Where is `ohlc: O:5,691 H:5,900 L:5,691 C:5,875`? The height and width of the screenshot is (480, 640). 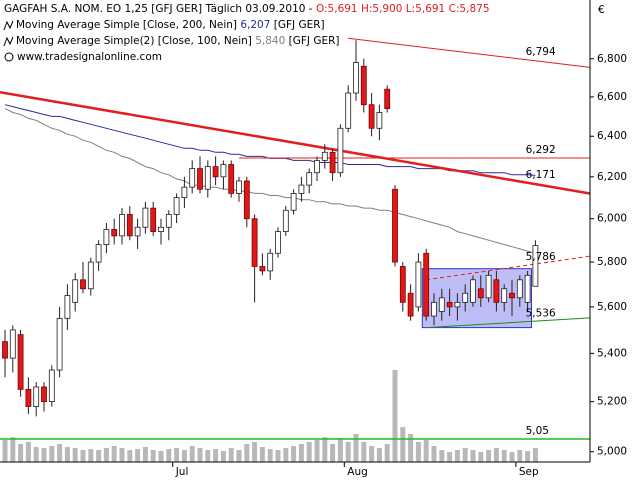 ohlc: O:5,691 H:5,900 L:5,691 C:5,875 is located at coordinates (403, 9).